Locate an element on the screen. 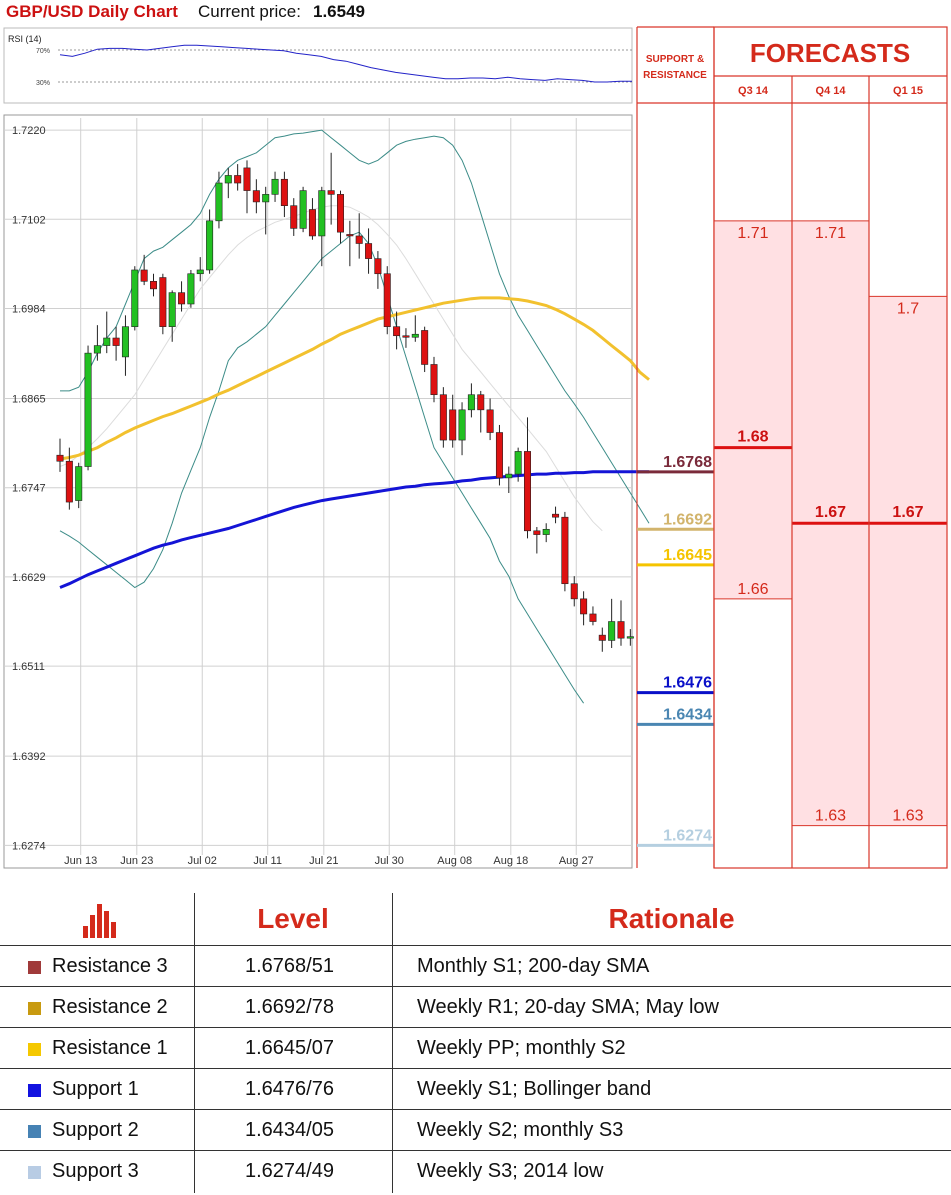  sr-level-label: 1.6274 is located at coordinates (687, 835).